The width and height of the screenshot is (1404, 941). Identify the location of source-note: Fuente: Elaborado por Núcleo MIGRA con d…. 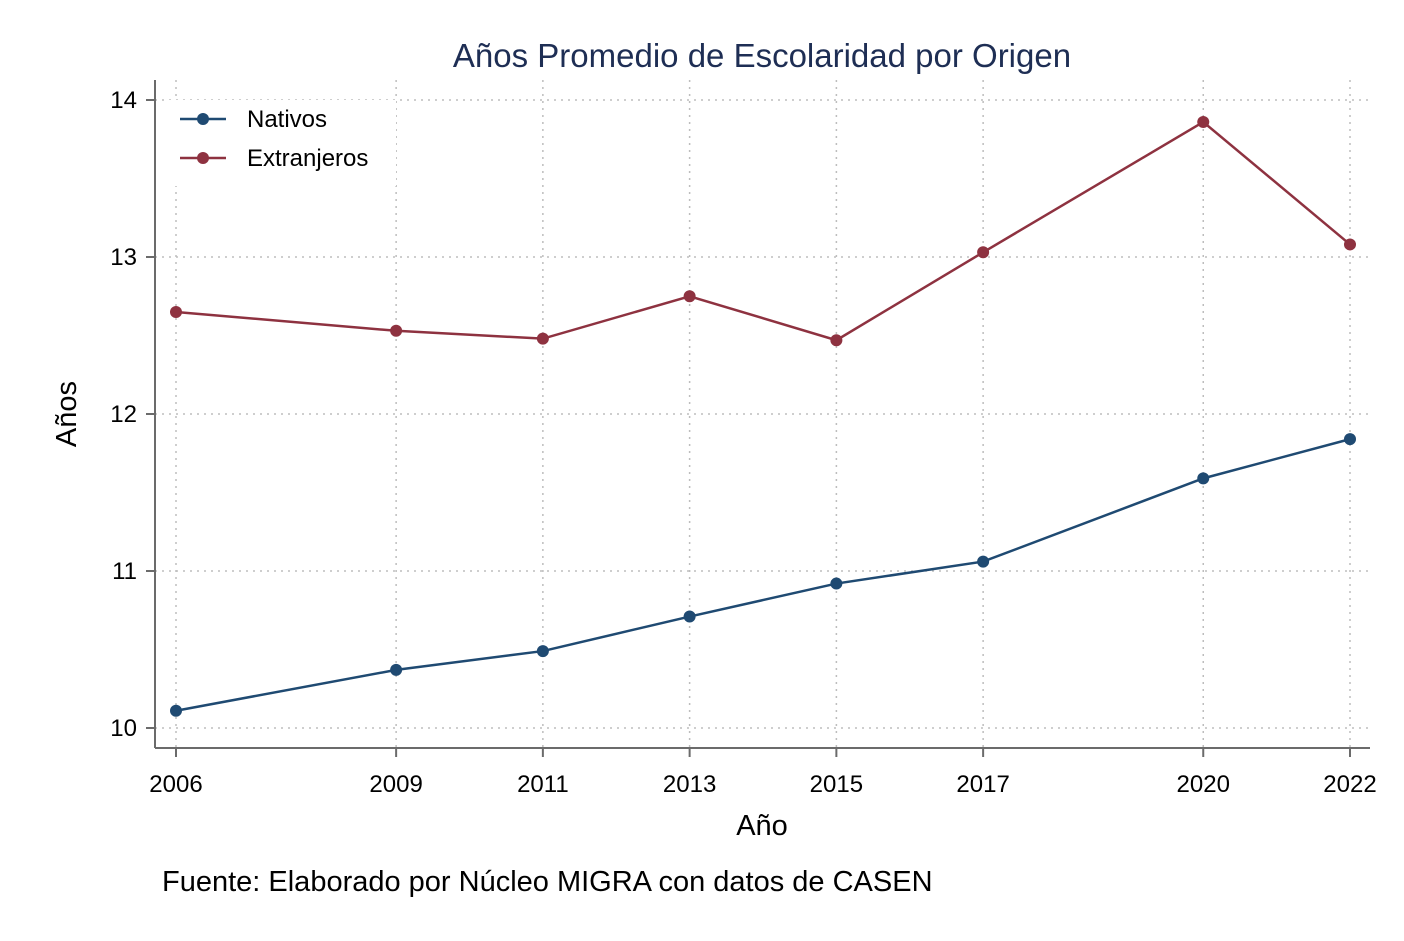
(547, 882).